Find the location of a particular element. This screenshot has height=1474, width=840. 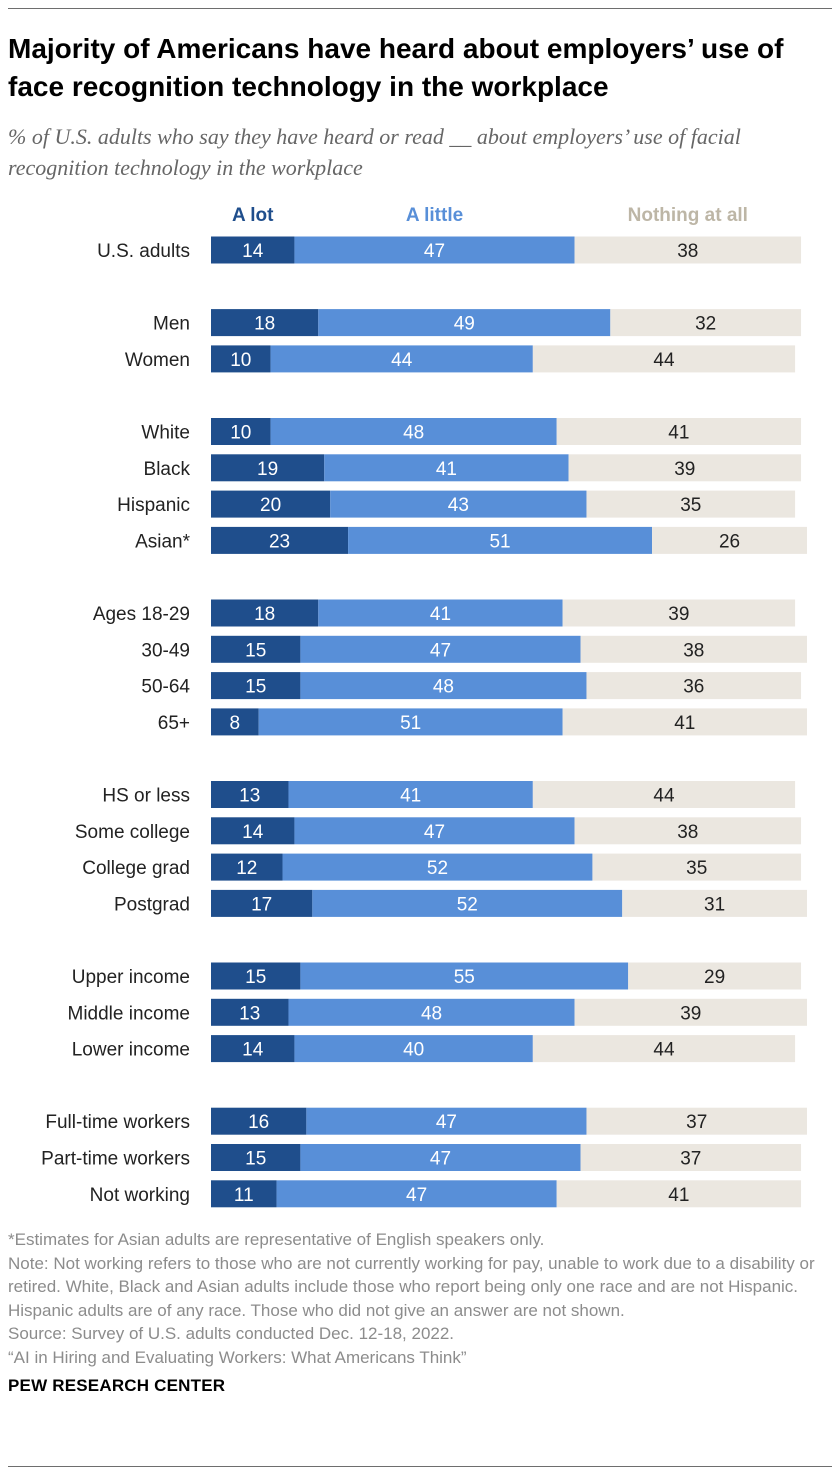

bar-men-a-little is located at coordinates (464, 323).